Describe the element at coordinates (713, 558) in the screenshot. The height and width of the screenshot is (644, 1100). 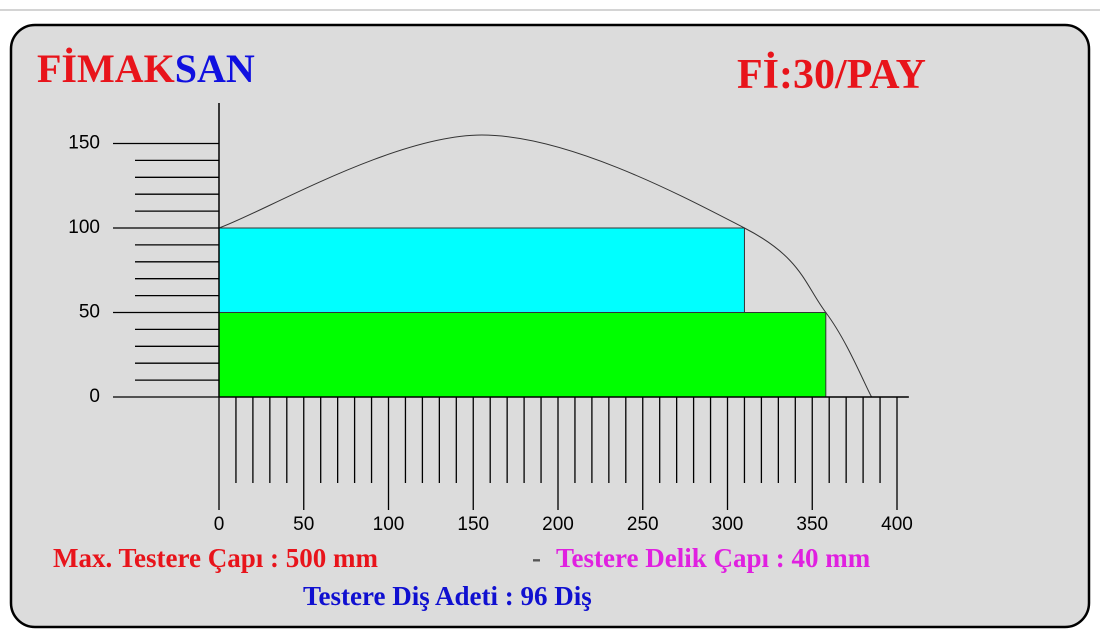
I see `bore: Testere Delik Çapı : 40 mm` at that location.